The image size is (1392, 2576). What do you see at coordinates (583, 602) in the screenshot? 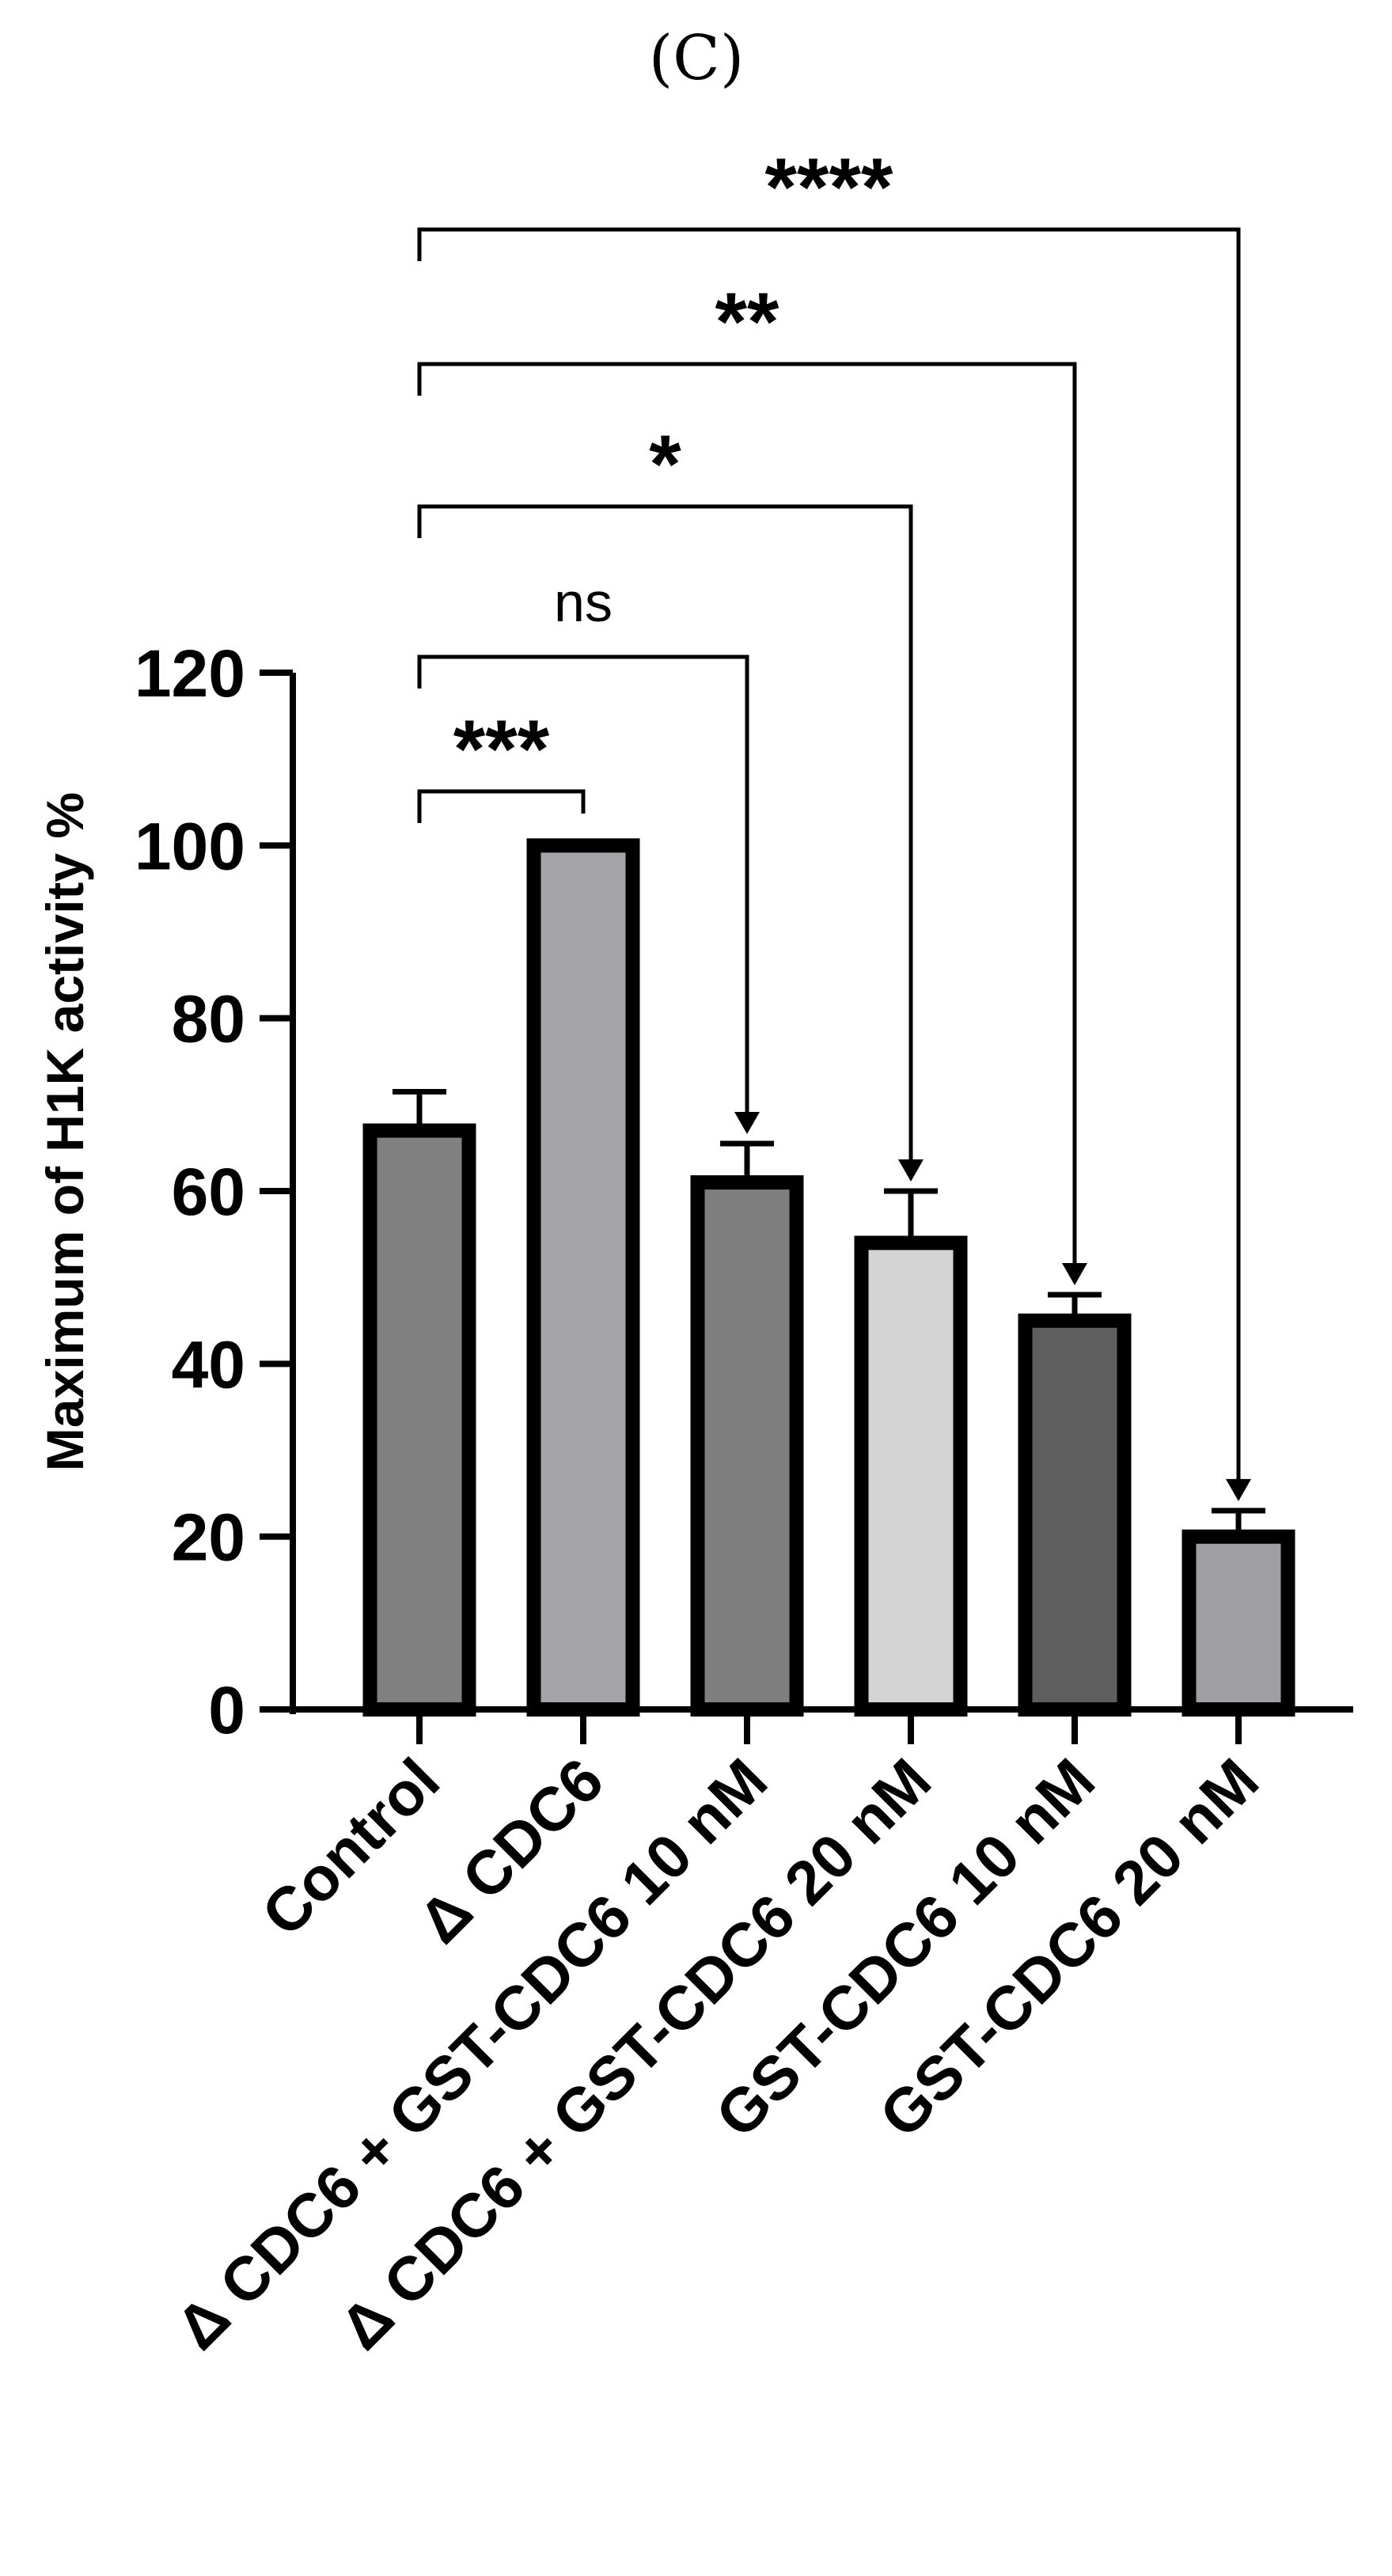
I see `significance-label: ns` at bounding box center [583, 602].